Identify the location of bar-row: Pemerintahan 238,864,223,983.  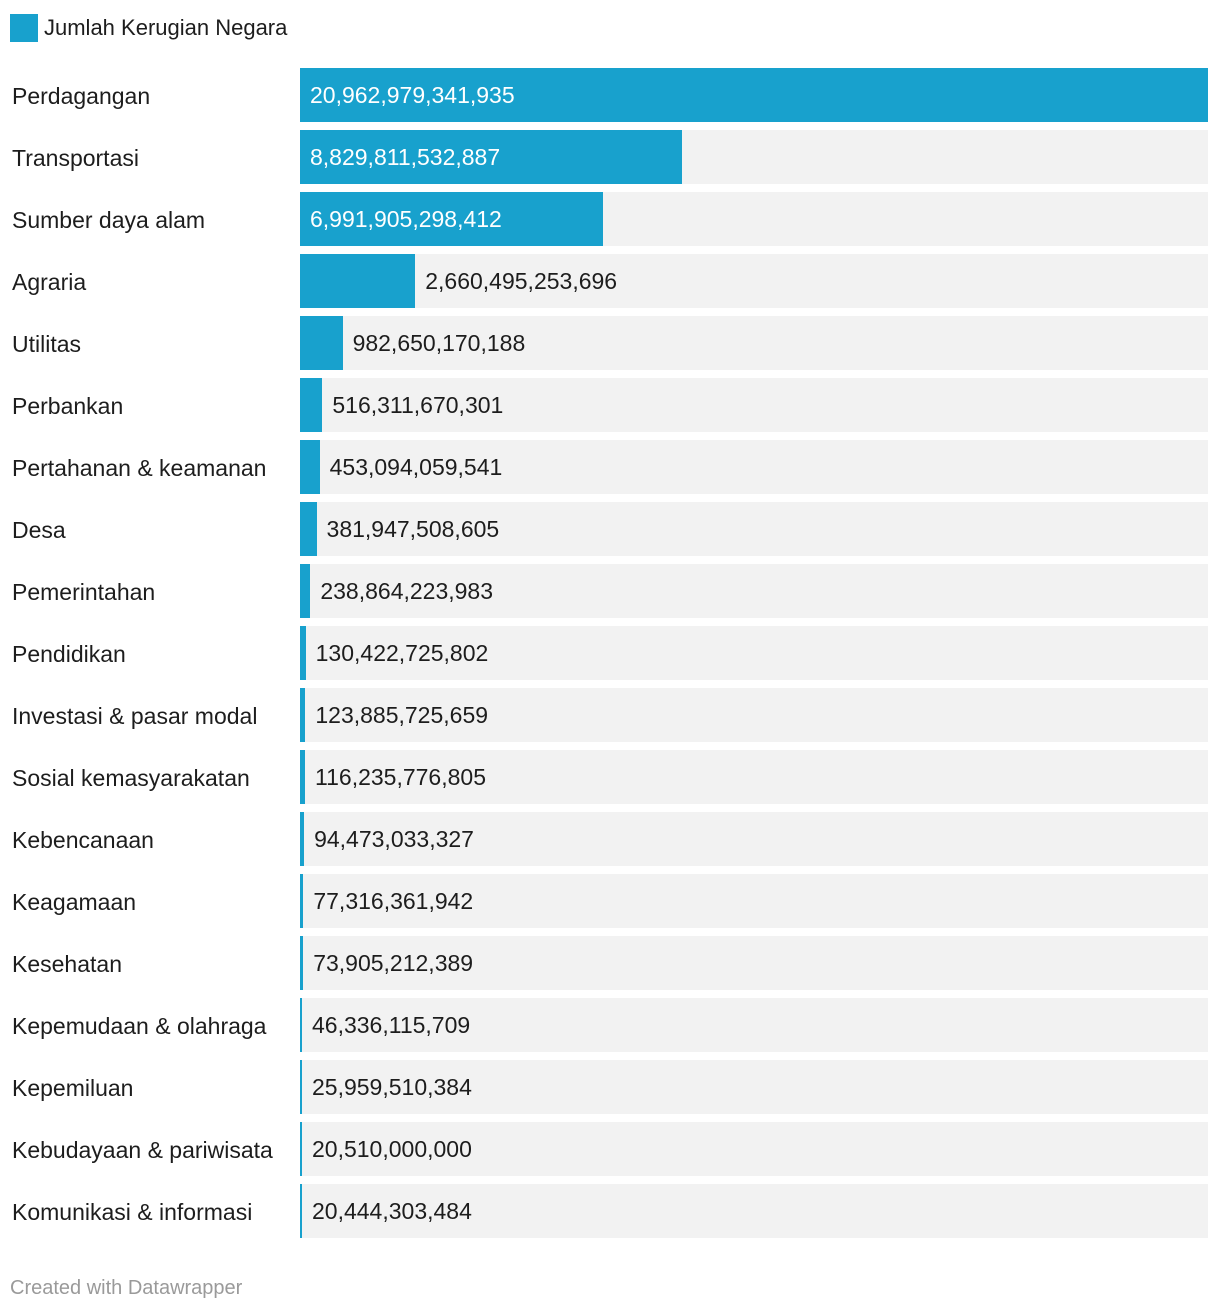
(610, 591).